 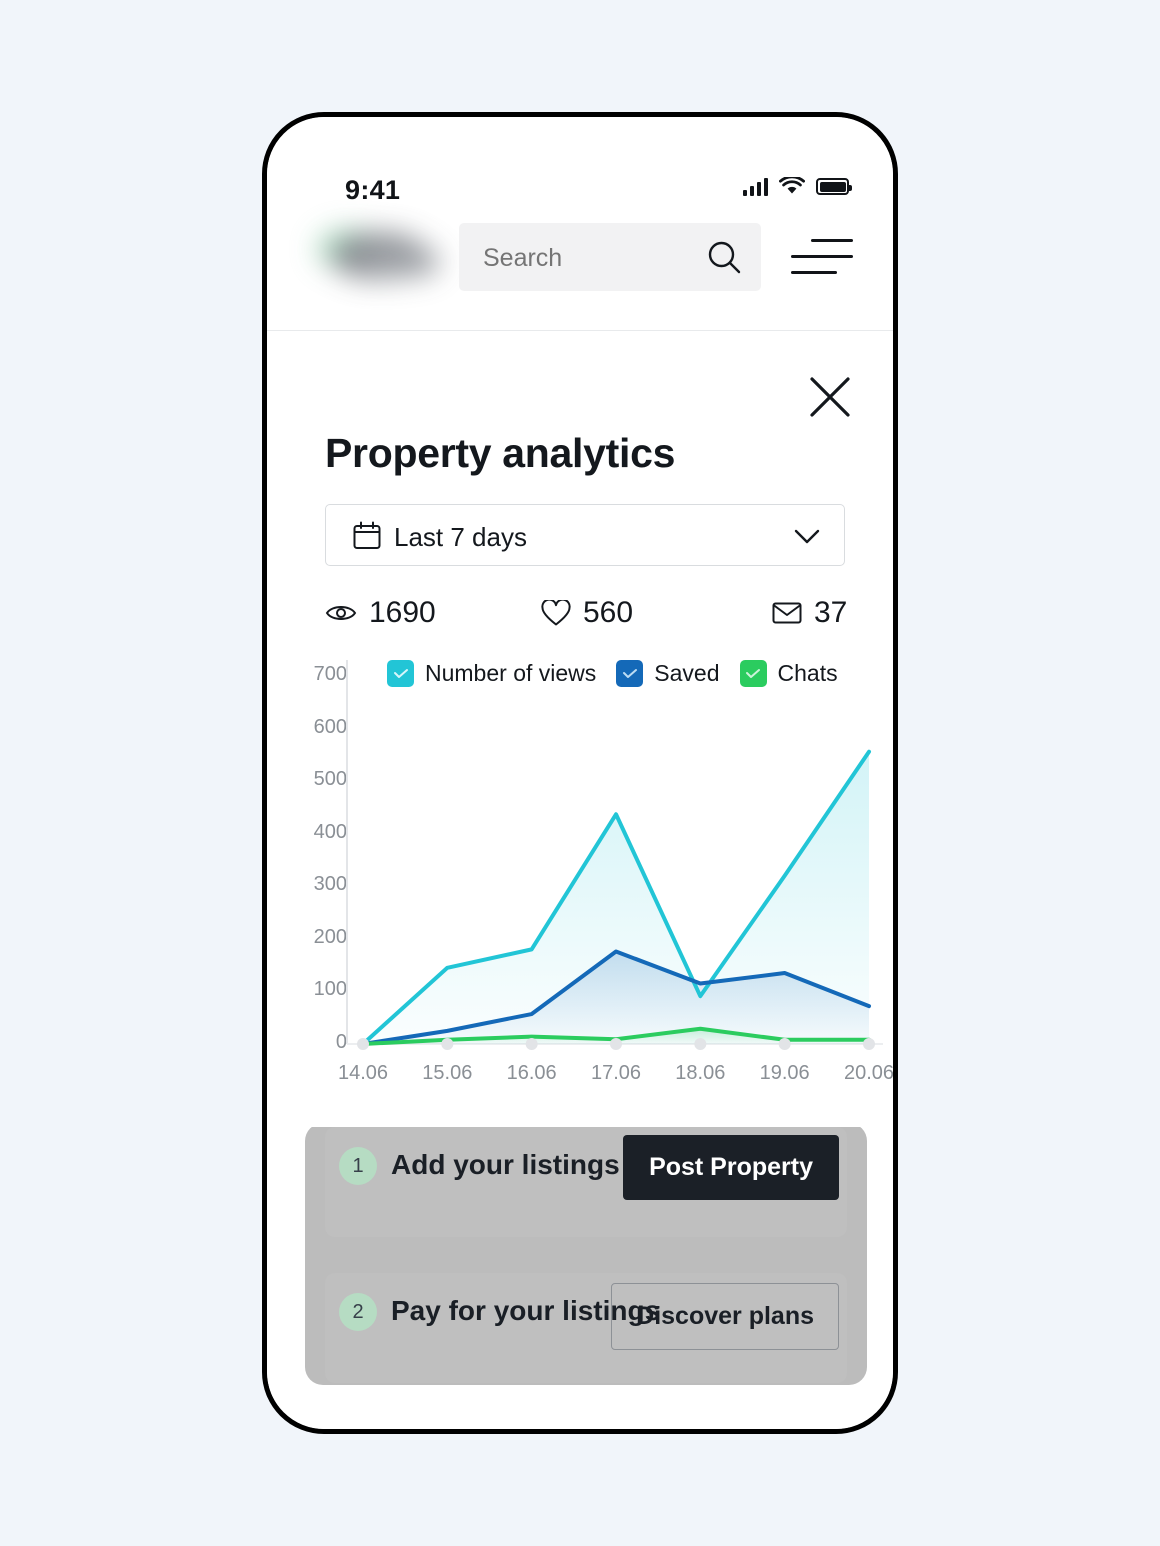 I want to click on app-header, so click(x=580, y=267).